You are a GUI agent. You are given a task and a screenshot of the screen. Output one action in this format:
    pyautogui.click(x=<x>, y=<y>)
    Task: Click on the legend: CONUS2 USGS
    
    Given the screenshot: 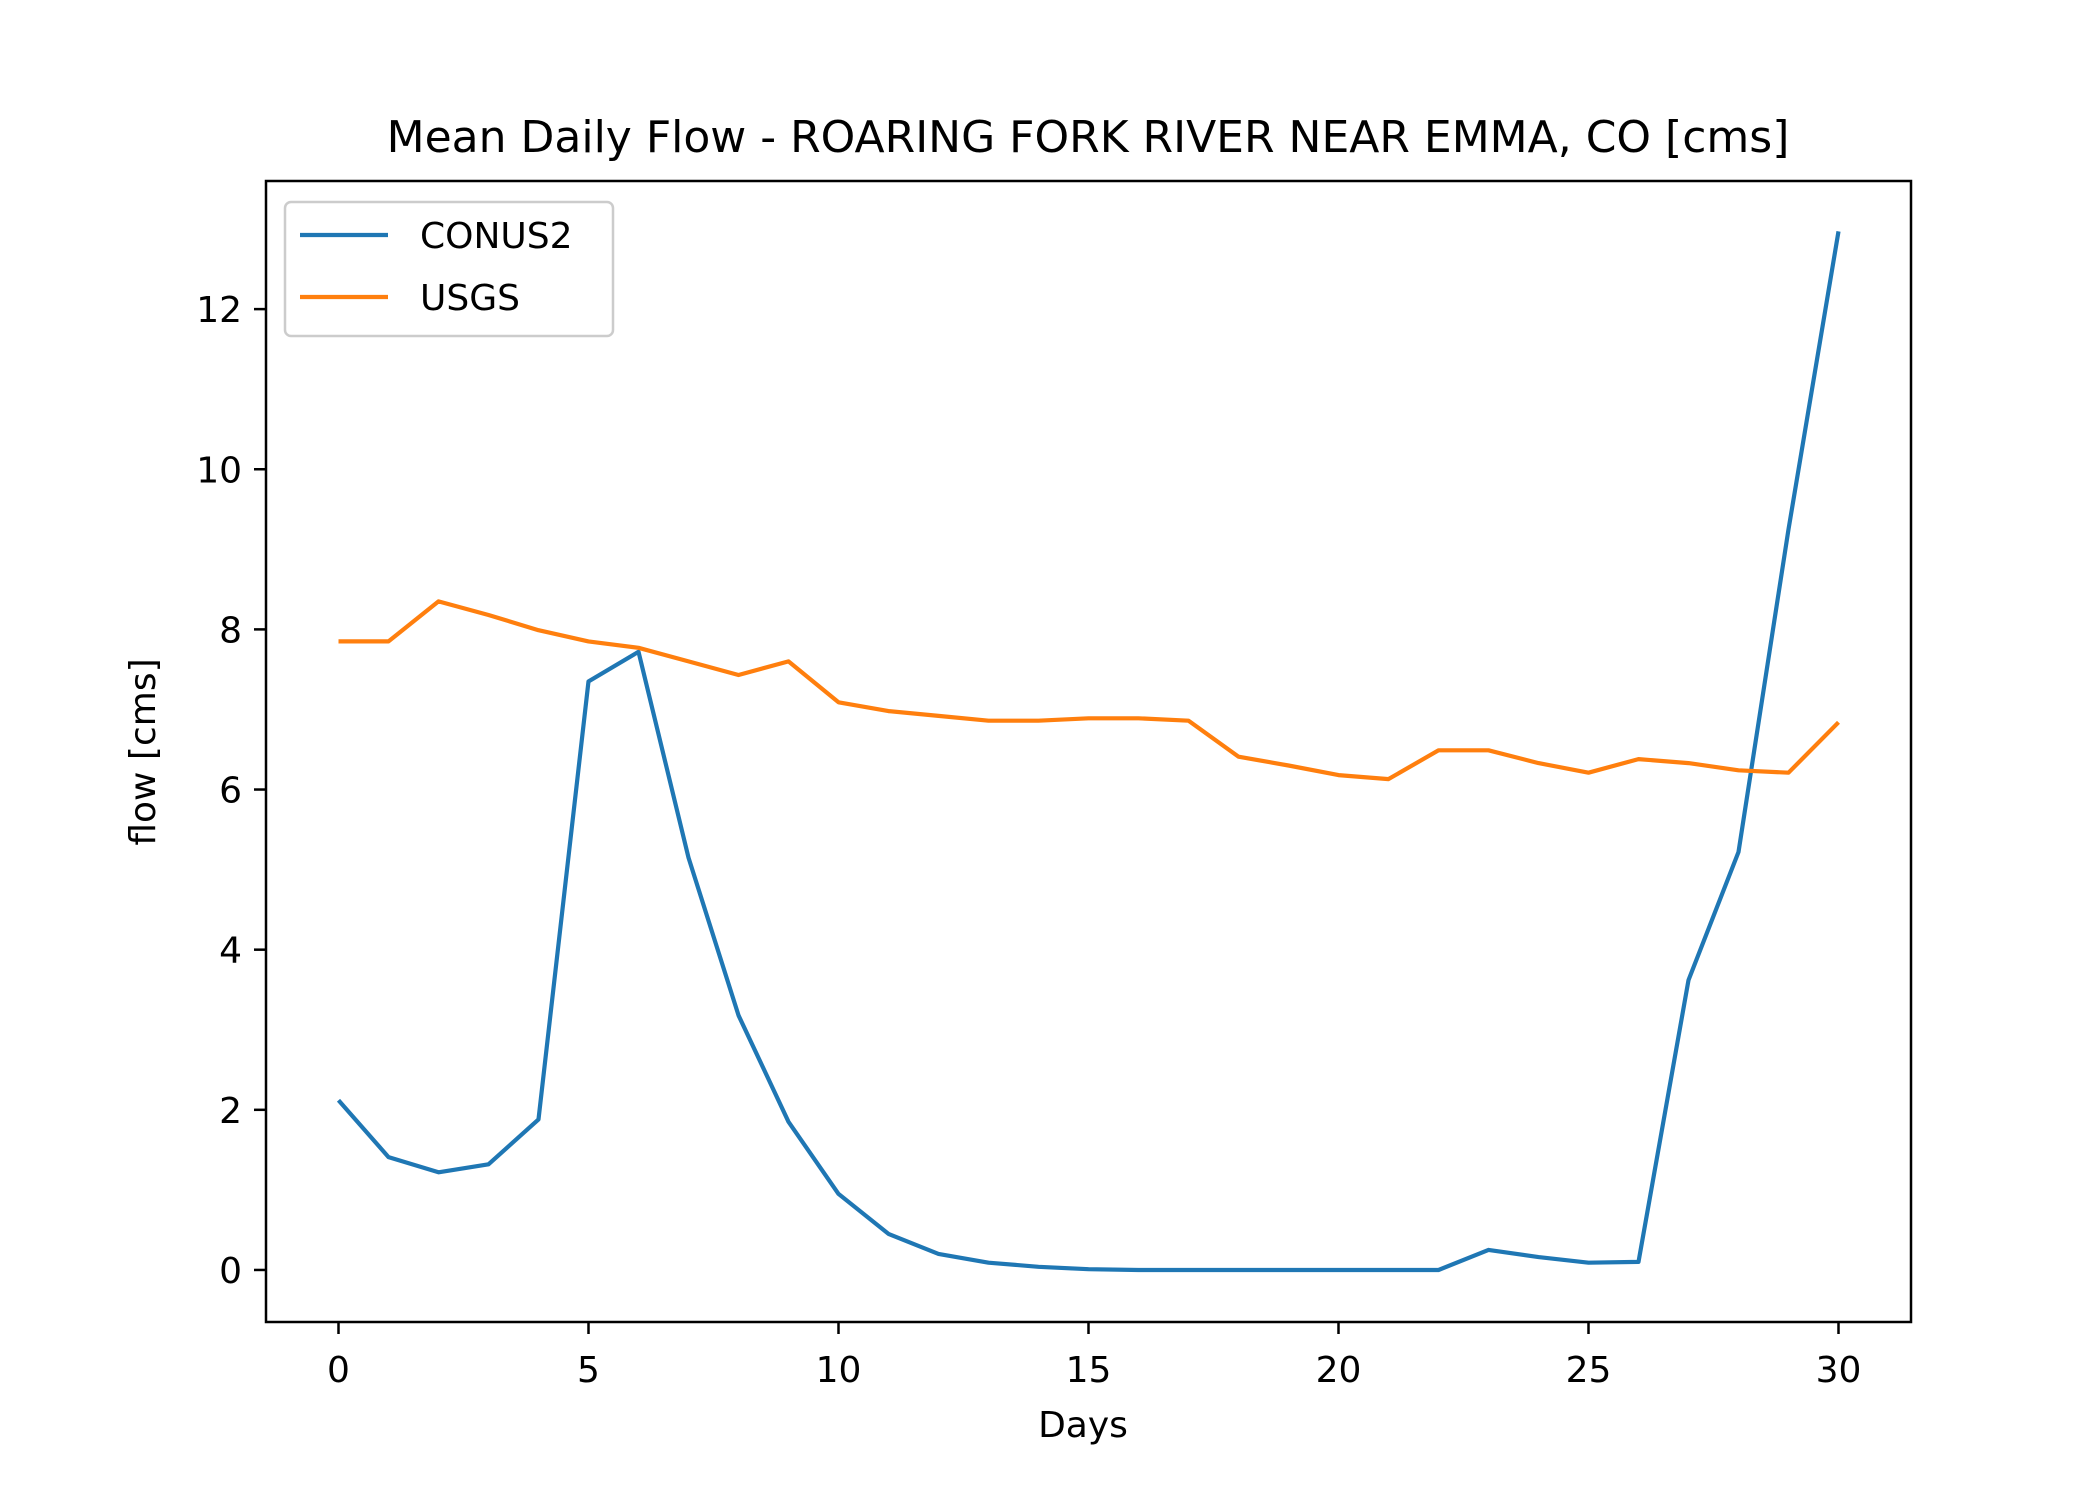 What is the action you would take?
    pyautogui.click(x=449, y=269)
    